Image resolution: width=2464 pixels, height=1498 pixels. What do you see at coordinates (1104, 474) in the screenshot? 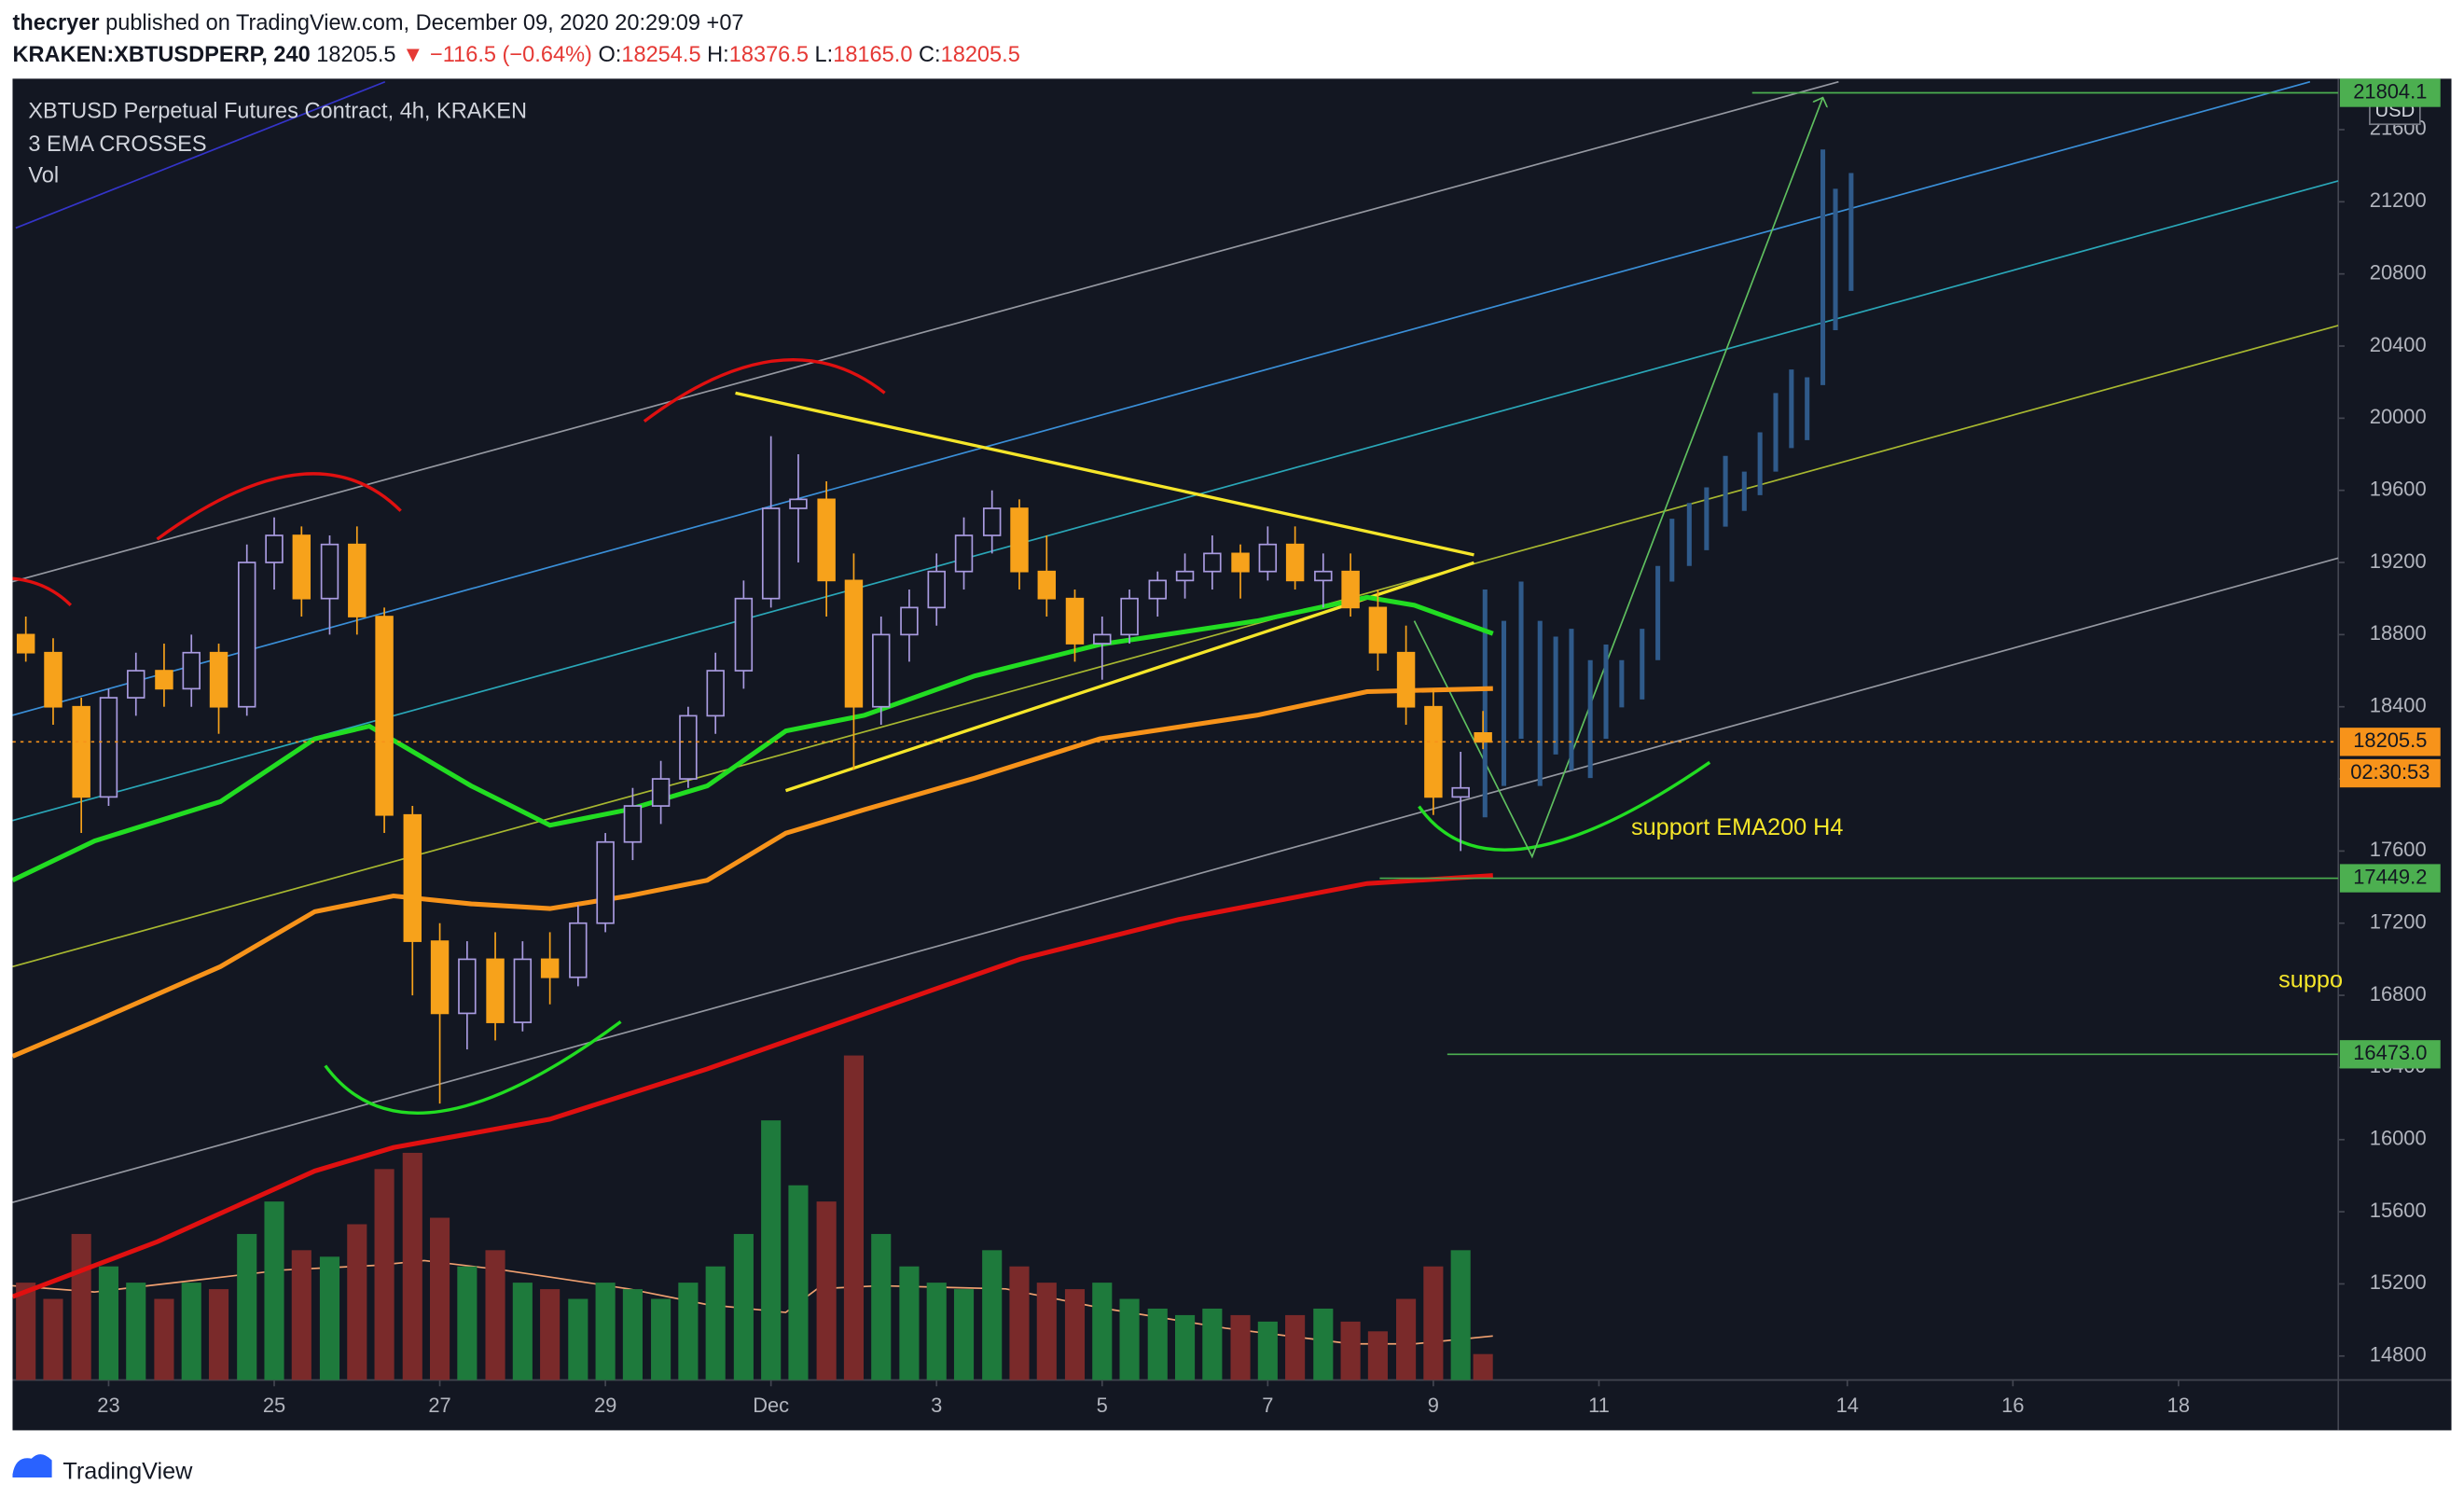
I see `triangle-line` at bounding box center [1104, 474].